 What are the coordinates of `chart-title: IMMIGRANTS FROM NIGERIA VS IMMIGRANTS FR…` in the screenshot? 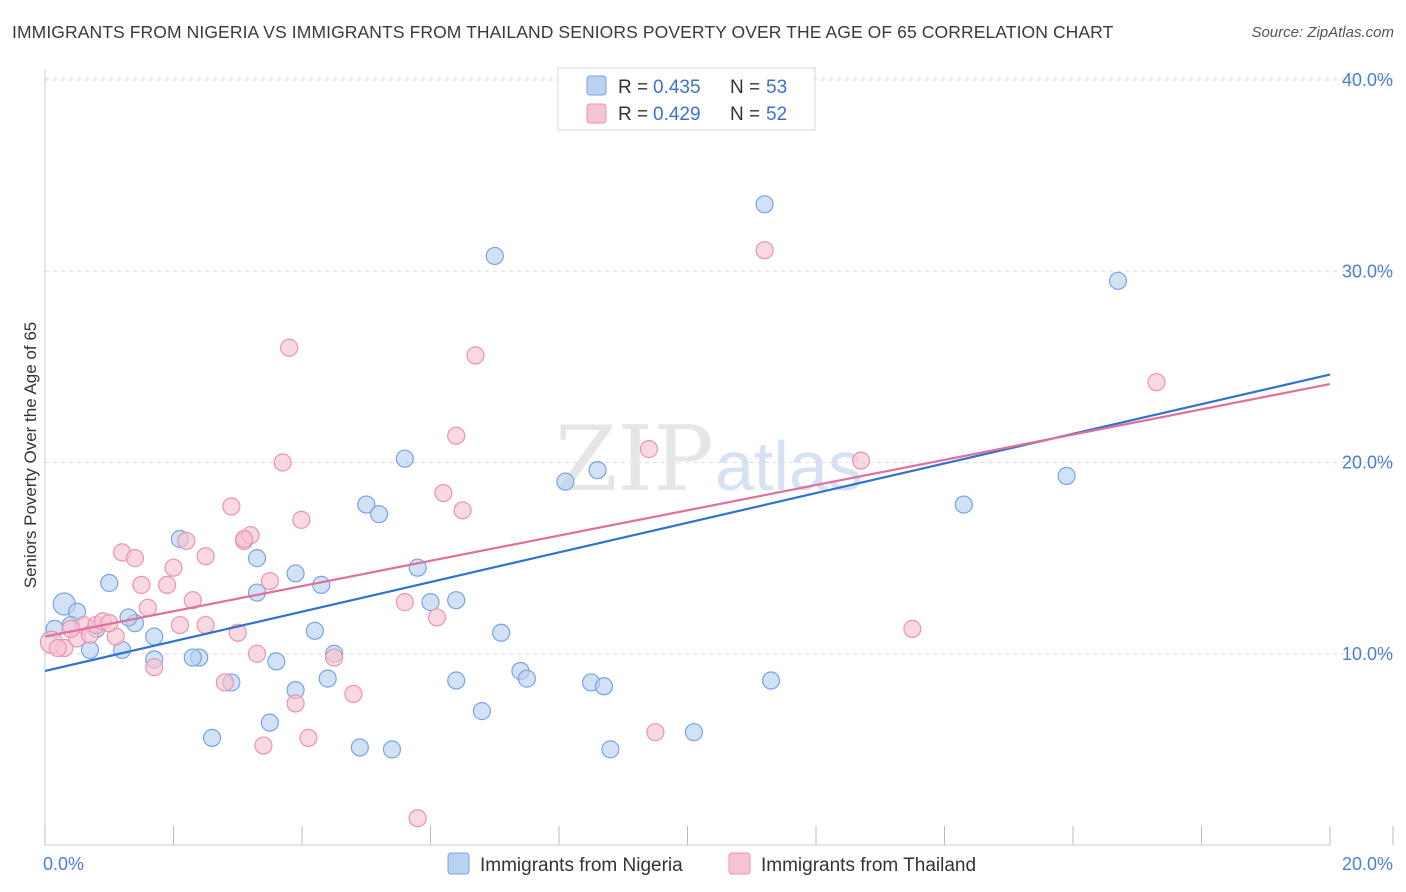 It's located at (563, 32).